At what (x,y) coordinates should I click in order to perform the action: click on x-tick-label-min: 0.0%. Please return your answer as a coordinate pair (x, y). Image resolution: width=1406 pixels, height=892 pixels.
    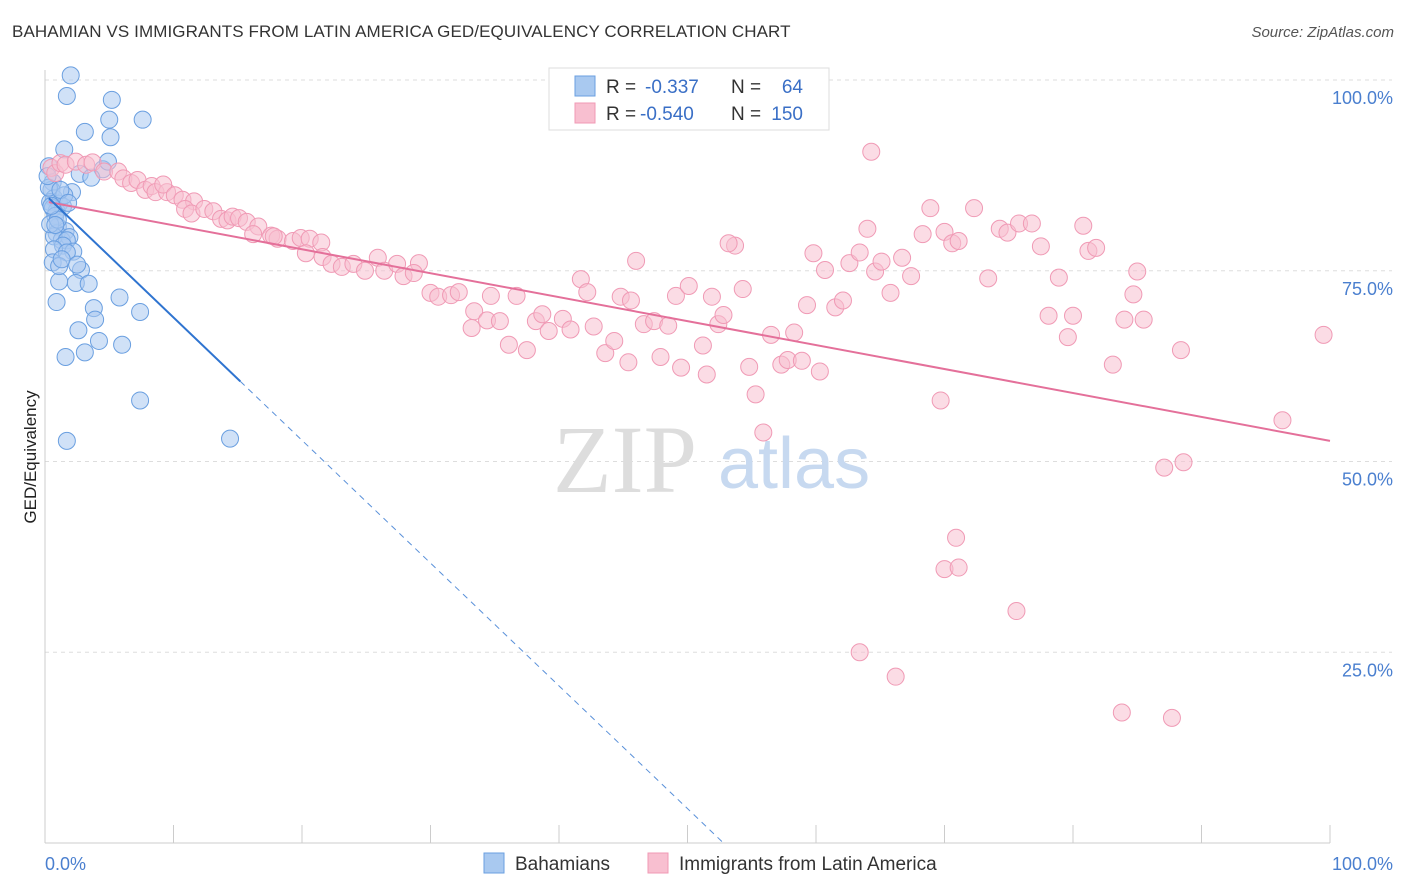
    Looking at the image, I should click on (65, 864).